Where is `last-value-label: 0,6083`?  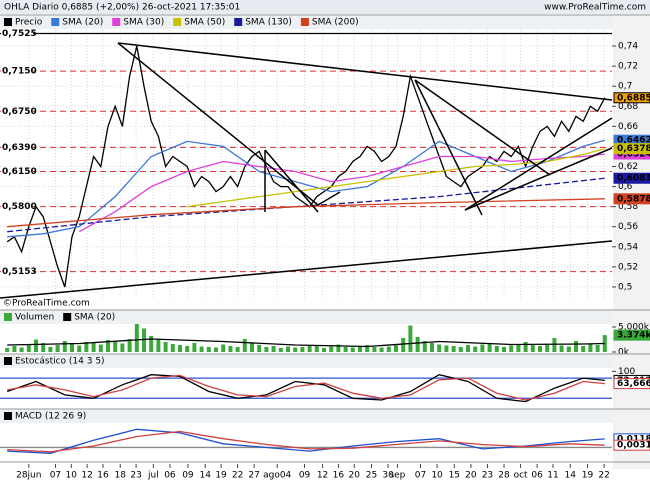
last-value-label: 0,6083 is located at coordinates (633, 179).